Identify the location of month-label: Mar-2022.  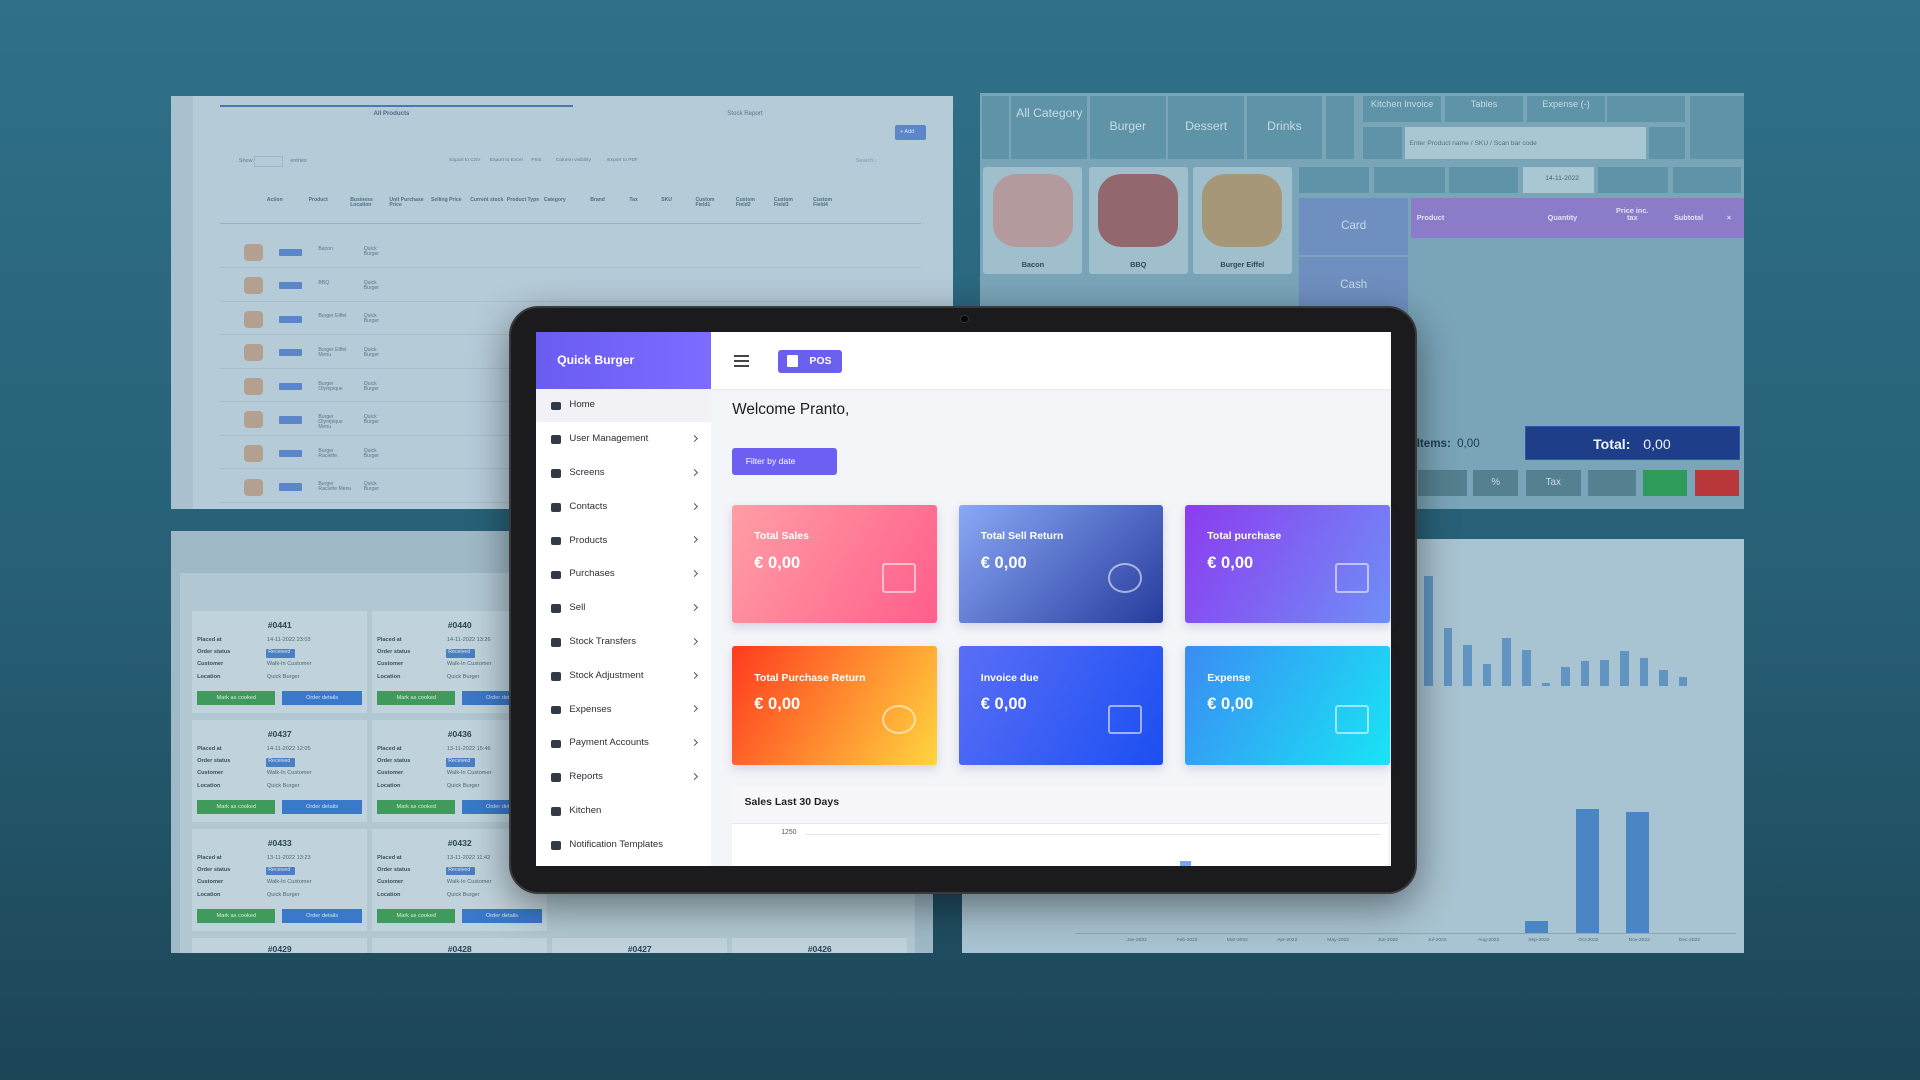
(1237, 941).